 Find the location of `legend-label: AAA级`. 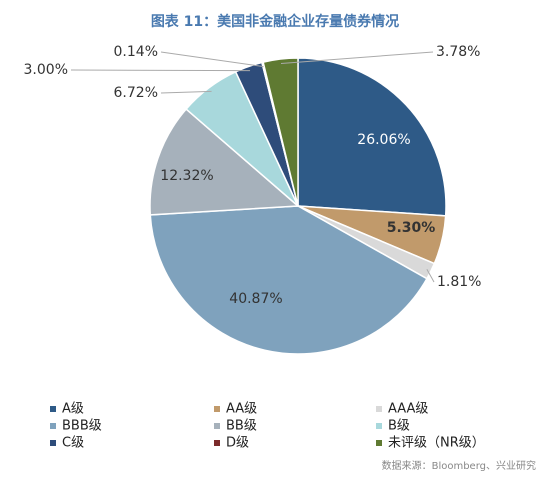

legend-label: AAA级 is located at coordinates (408, 409).